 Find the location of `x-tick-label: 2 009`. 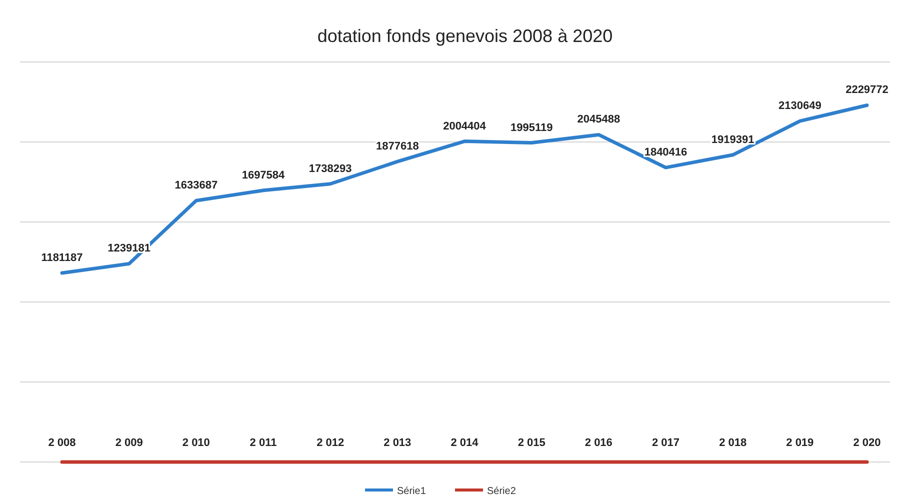

x-tick-label: 2 009 is located at coordinates (129, 443).